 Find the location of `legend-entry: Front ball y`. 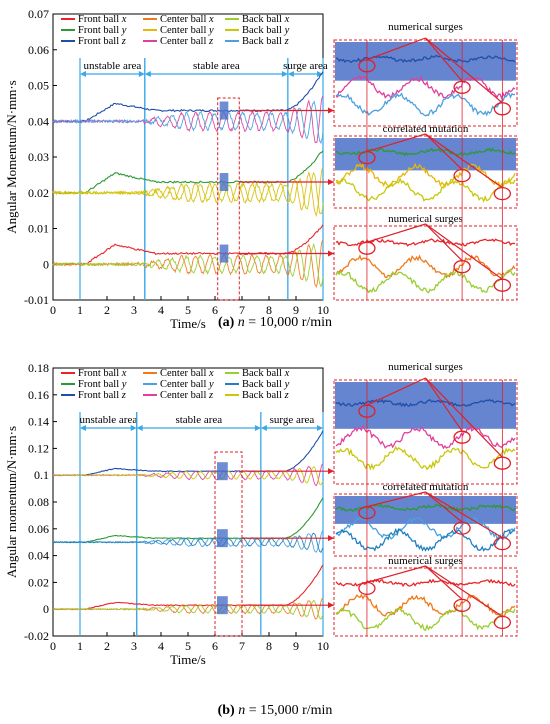

legend-entry: Front ball y is located at coordinates (102, 30).